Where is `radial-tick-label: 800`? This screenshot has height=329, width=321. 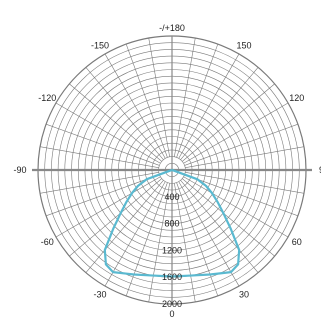 radial-tick-label: 800 is located at coordinates (171, 224).